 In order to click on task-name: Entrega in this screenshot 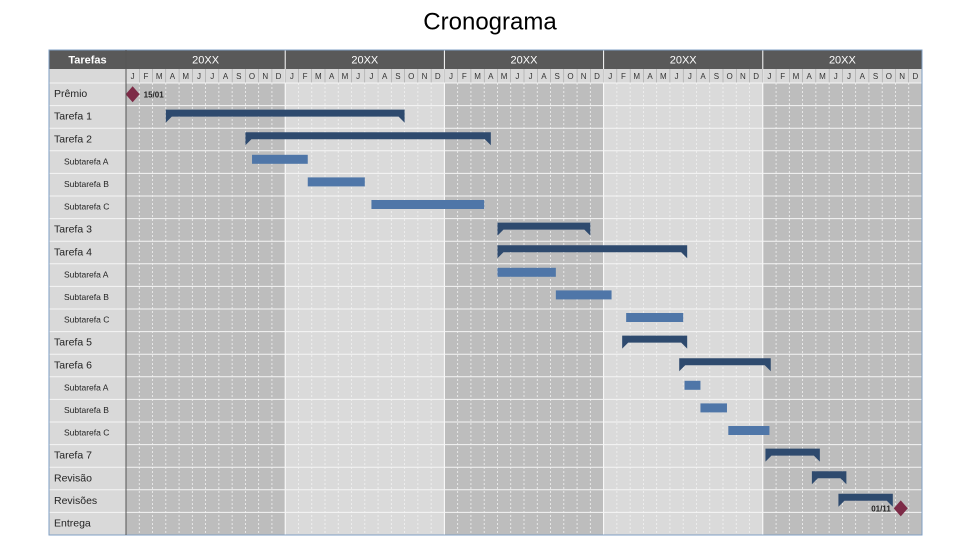, I will do `click(72, 523)`.